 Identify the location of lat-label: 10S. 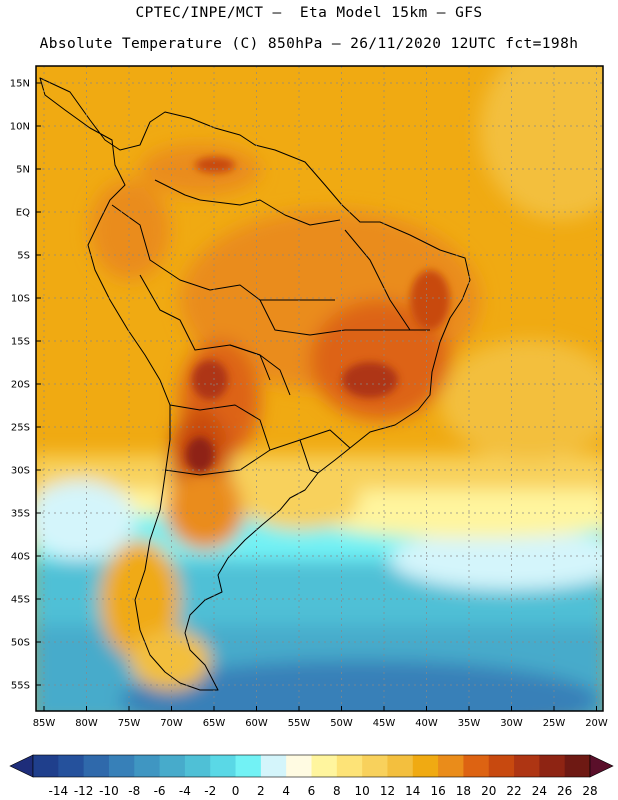
(20, 299).